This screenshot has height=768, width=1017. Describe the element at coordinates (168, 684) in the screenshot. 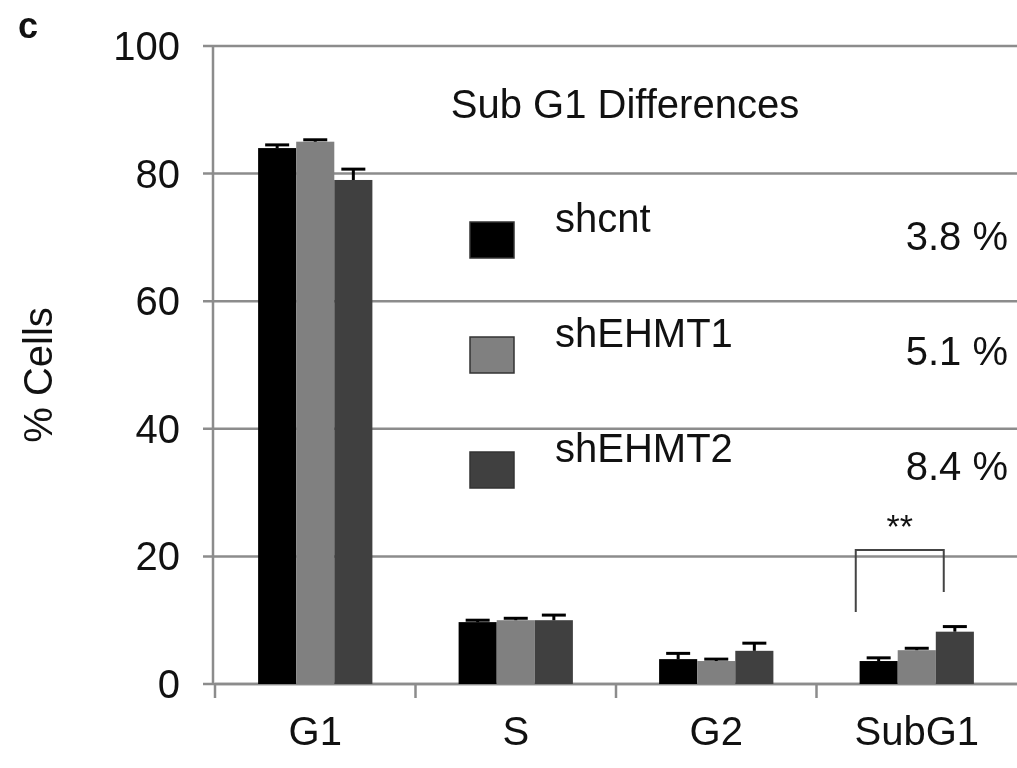

I see `y-tick-label: 0` at that location.